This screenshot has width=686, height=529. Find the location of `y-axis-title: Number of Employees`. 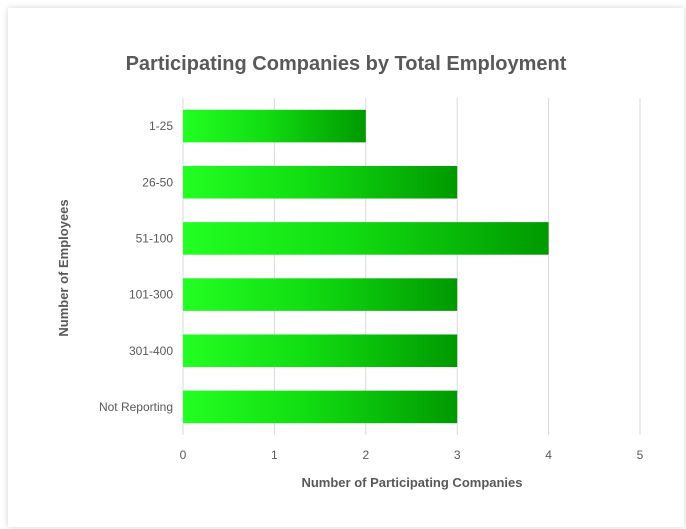

y-axis-title: Number of Employees is located at coordinates (63, 267).